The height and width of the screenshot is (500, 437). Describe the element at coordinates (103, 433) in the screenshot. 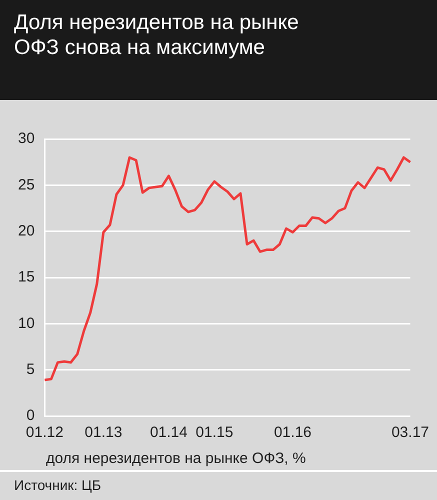

I see `x-tick-label: 01.13` at that location.